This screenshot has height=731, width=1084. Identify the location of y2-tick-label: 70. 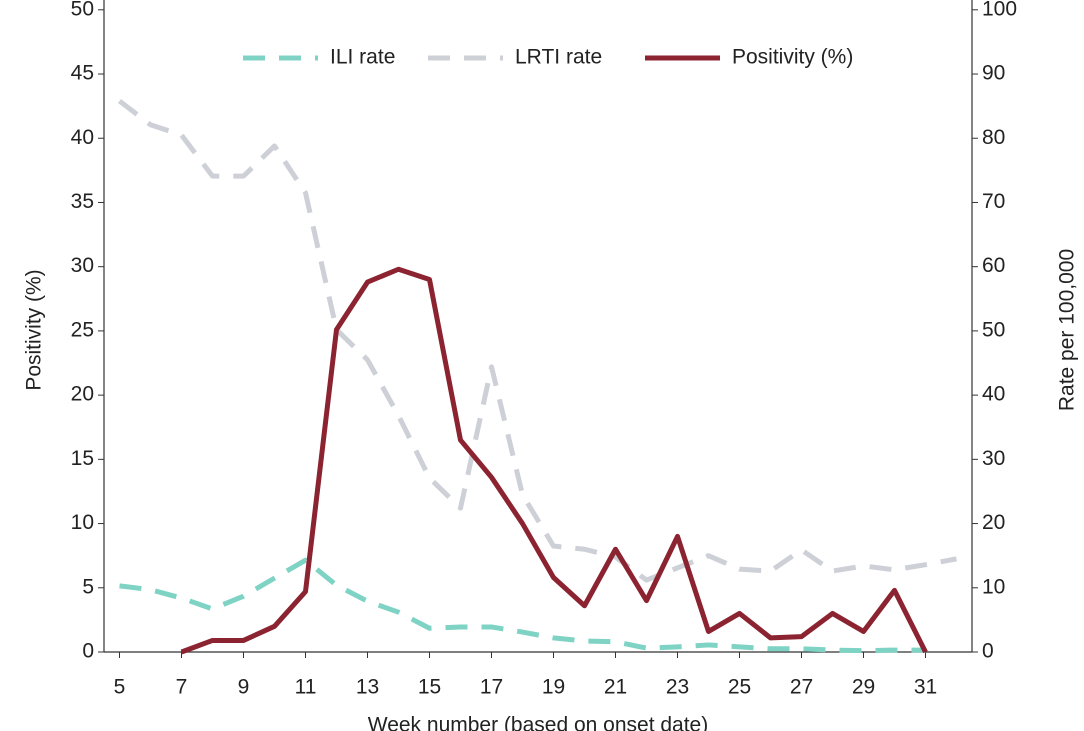
(993, 201).